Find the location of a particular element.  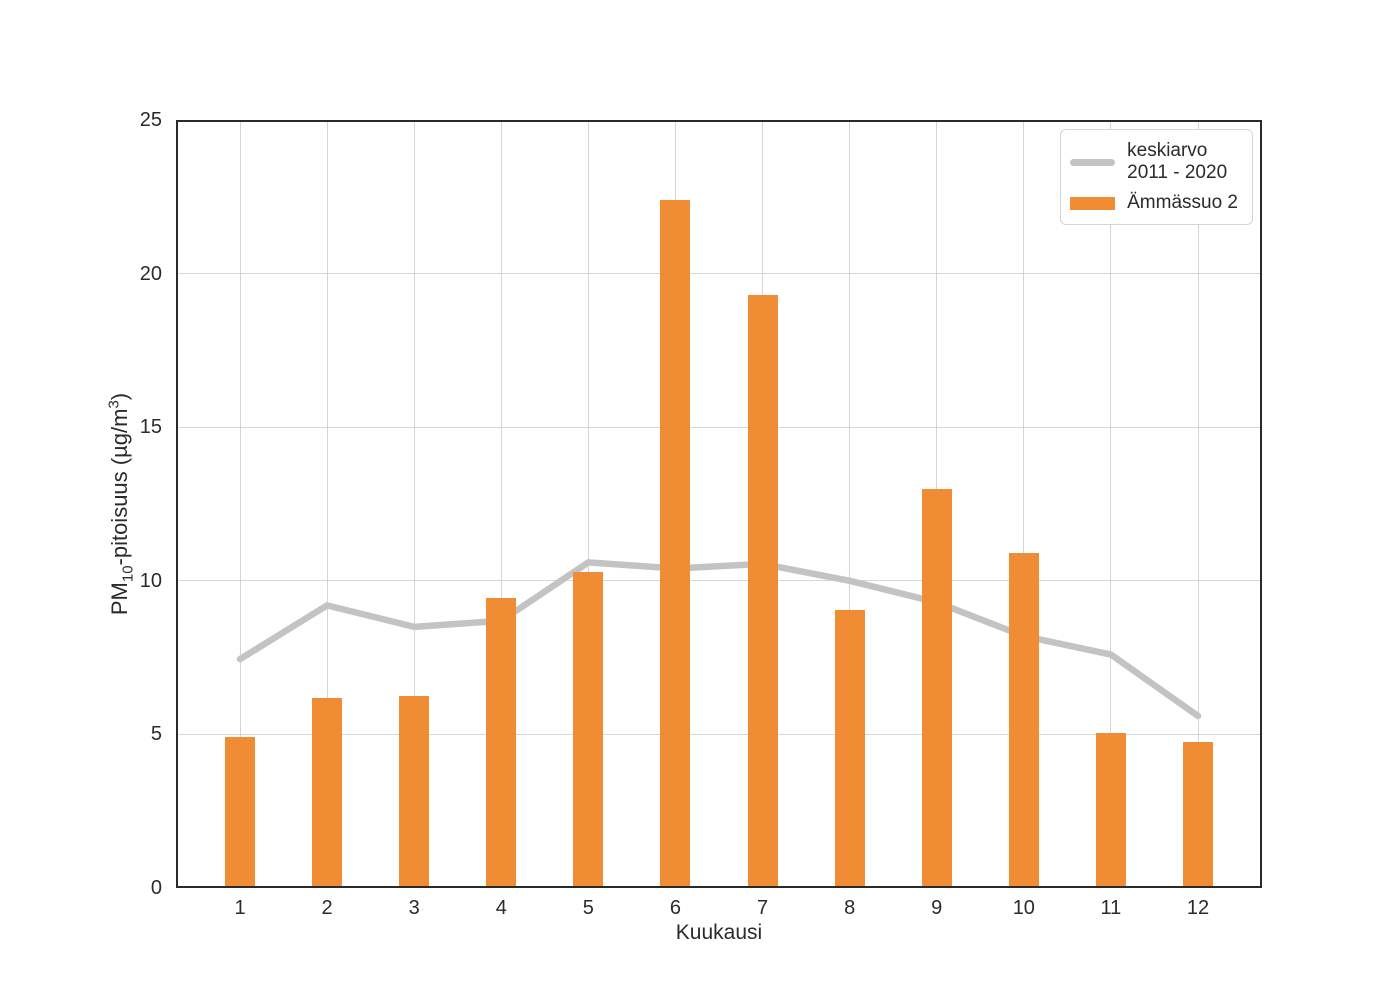

y-tick-15: 15 is located at coordinates (150, 427).